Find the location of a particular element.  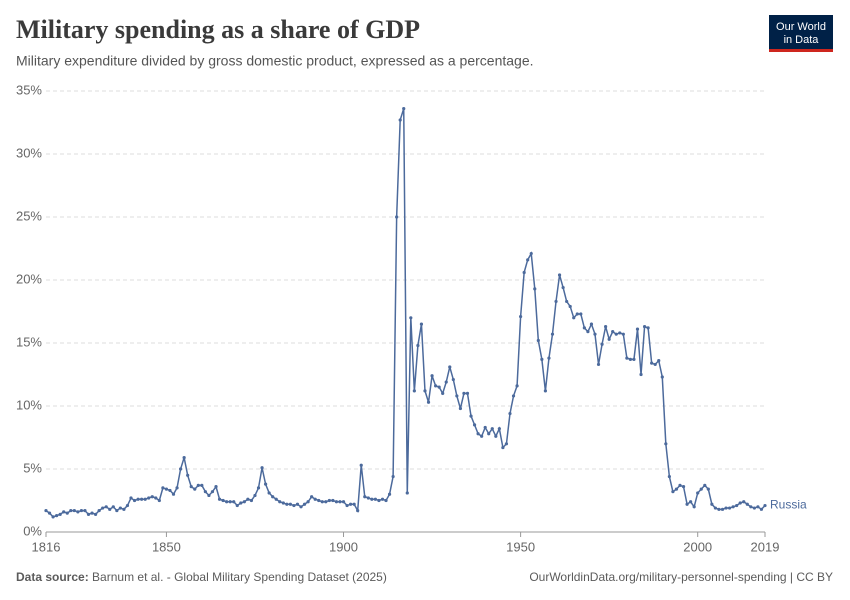

logo-text: Our World is located at coordinates (801, 27).